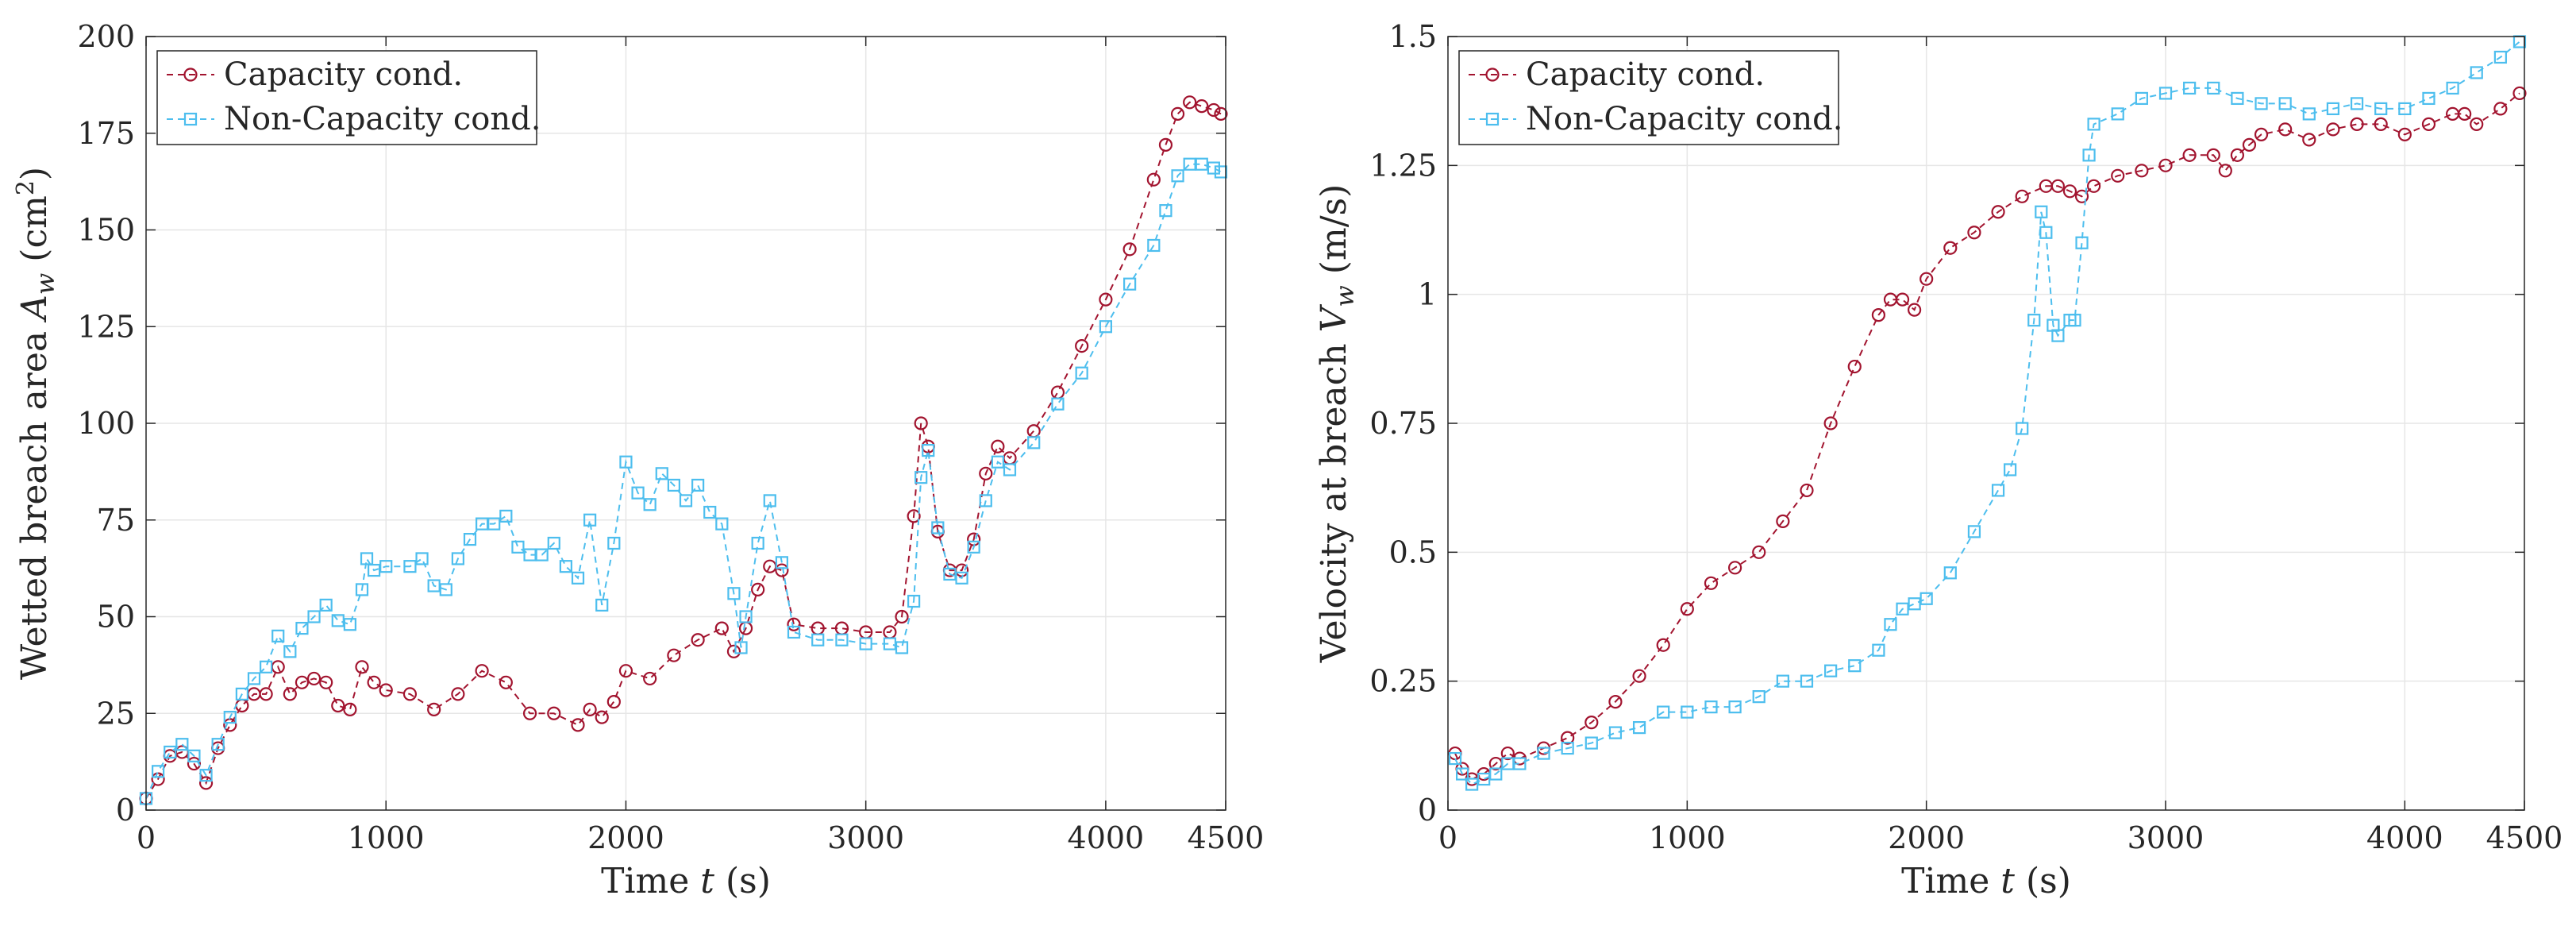 Image resolution: width=2576 pixels, height=930 pixels. Describe the element at coordinates (37, 423) in the screenshot. I see `y-axis-label: Wetted breach area Aw (cm2)` at that location.